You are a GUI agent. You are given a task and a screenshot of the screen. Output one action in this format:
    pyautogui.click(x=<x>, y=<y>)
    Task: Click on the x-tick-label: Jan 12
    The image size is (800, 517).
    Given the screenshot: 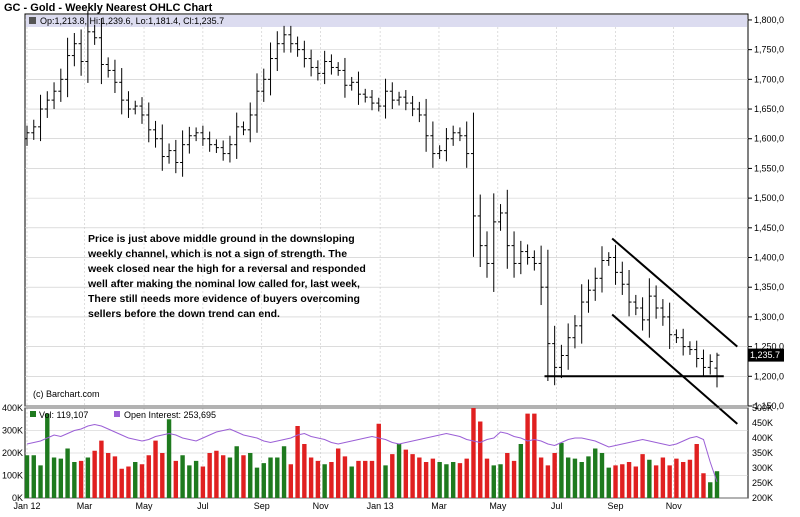 What is the action you would take?
    pyautogui.click(x=26, y=506)
    